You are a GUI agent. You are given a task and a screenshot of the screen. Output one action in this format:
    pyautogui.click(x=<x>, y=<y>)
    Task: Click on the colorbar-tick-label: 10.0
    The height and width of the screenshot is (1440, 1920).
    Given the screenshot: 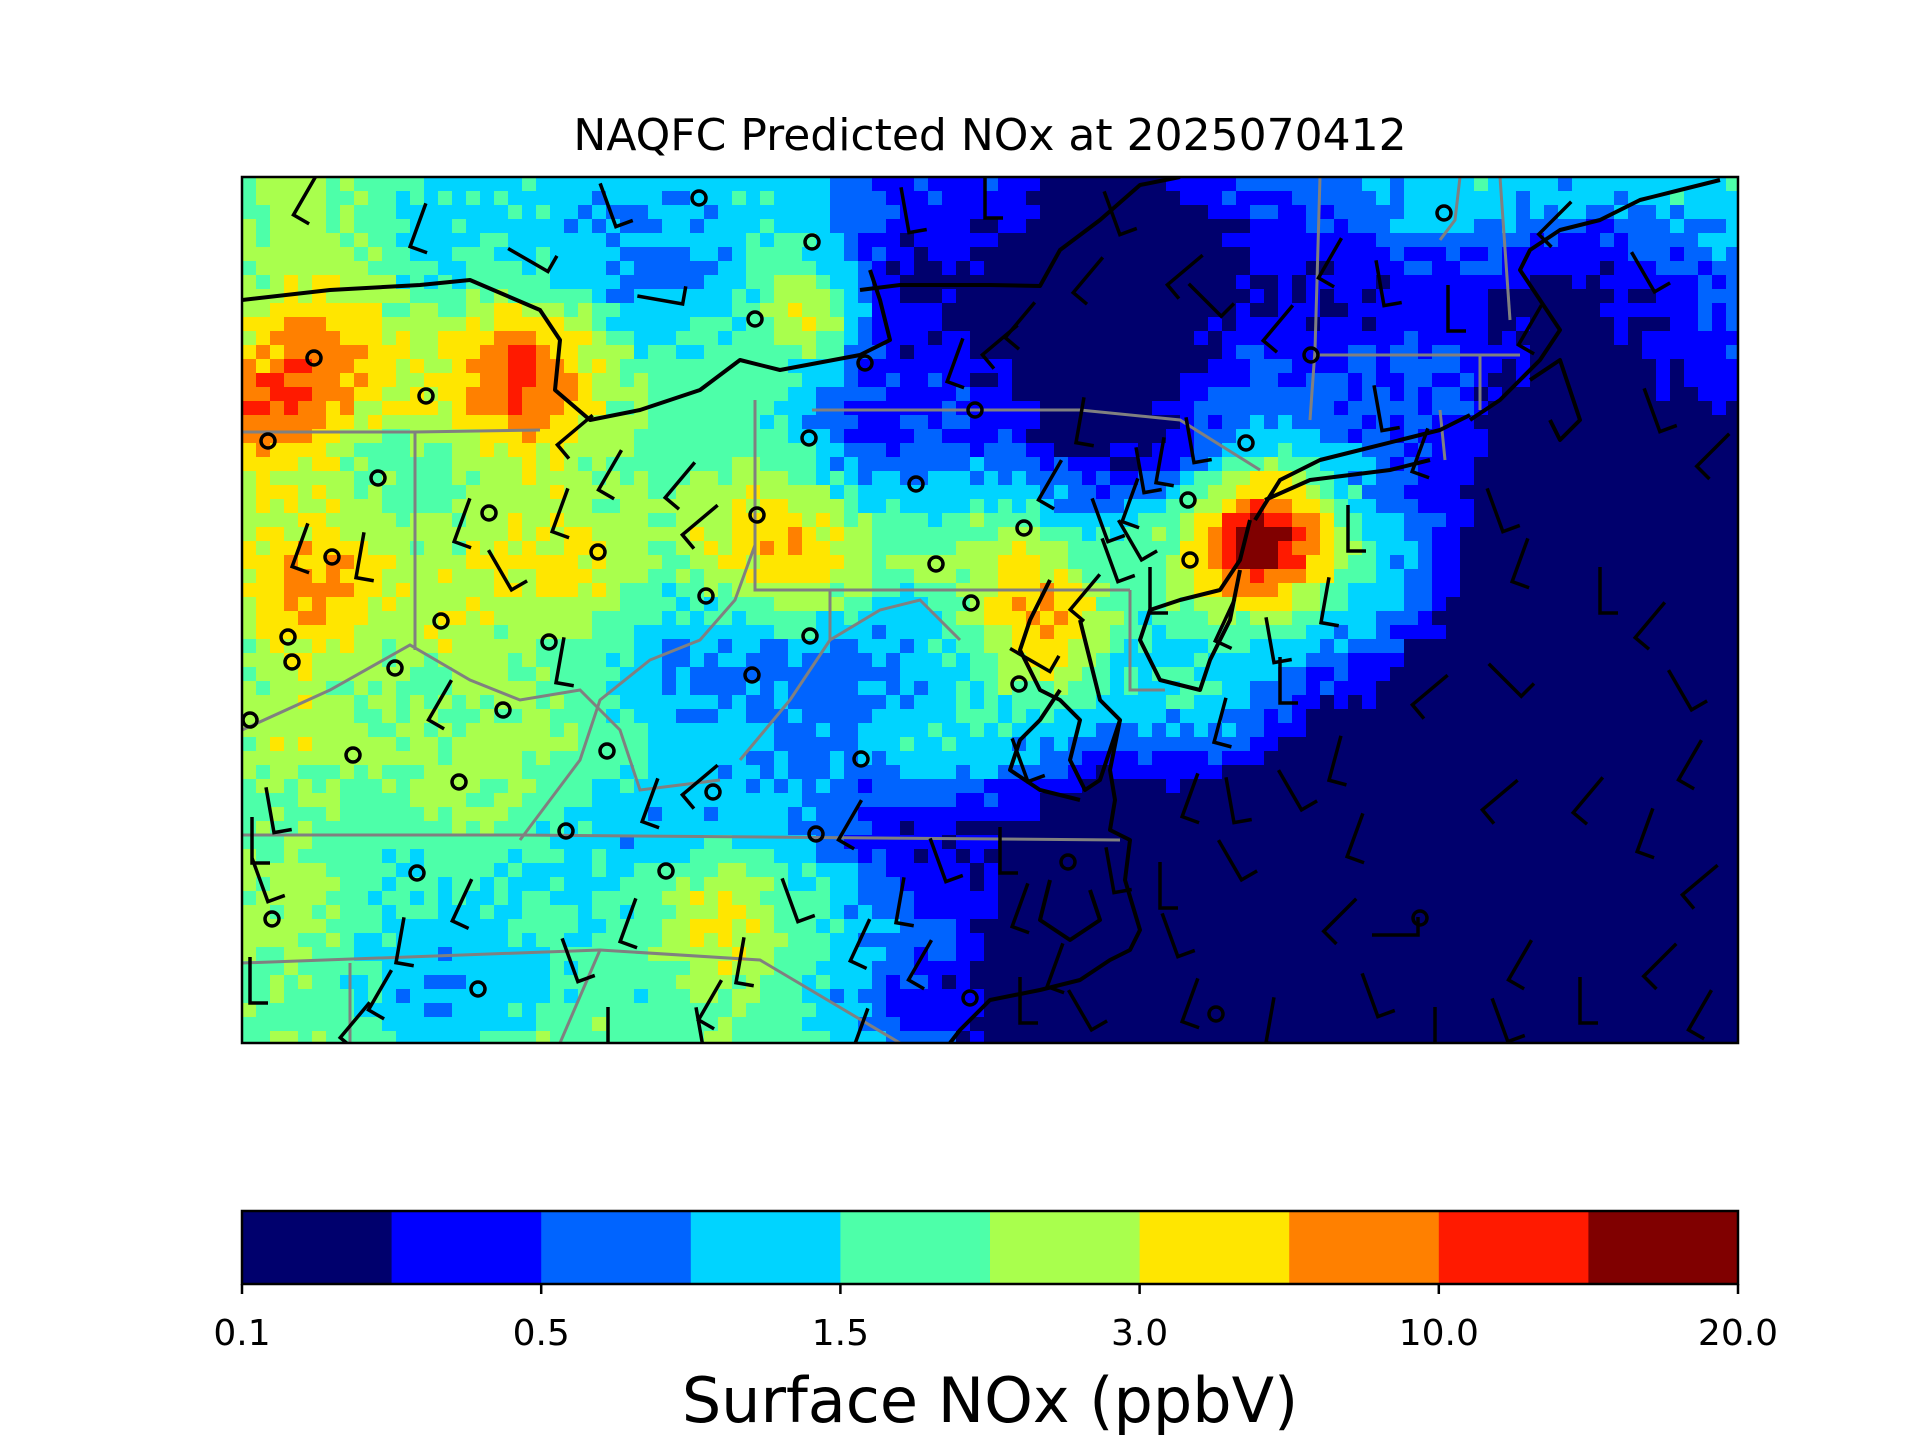 What is the action you would take?
    pyautogui.click(x=1439, y=1333)
    